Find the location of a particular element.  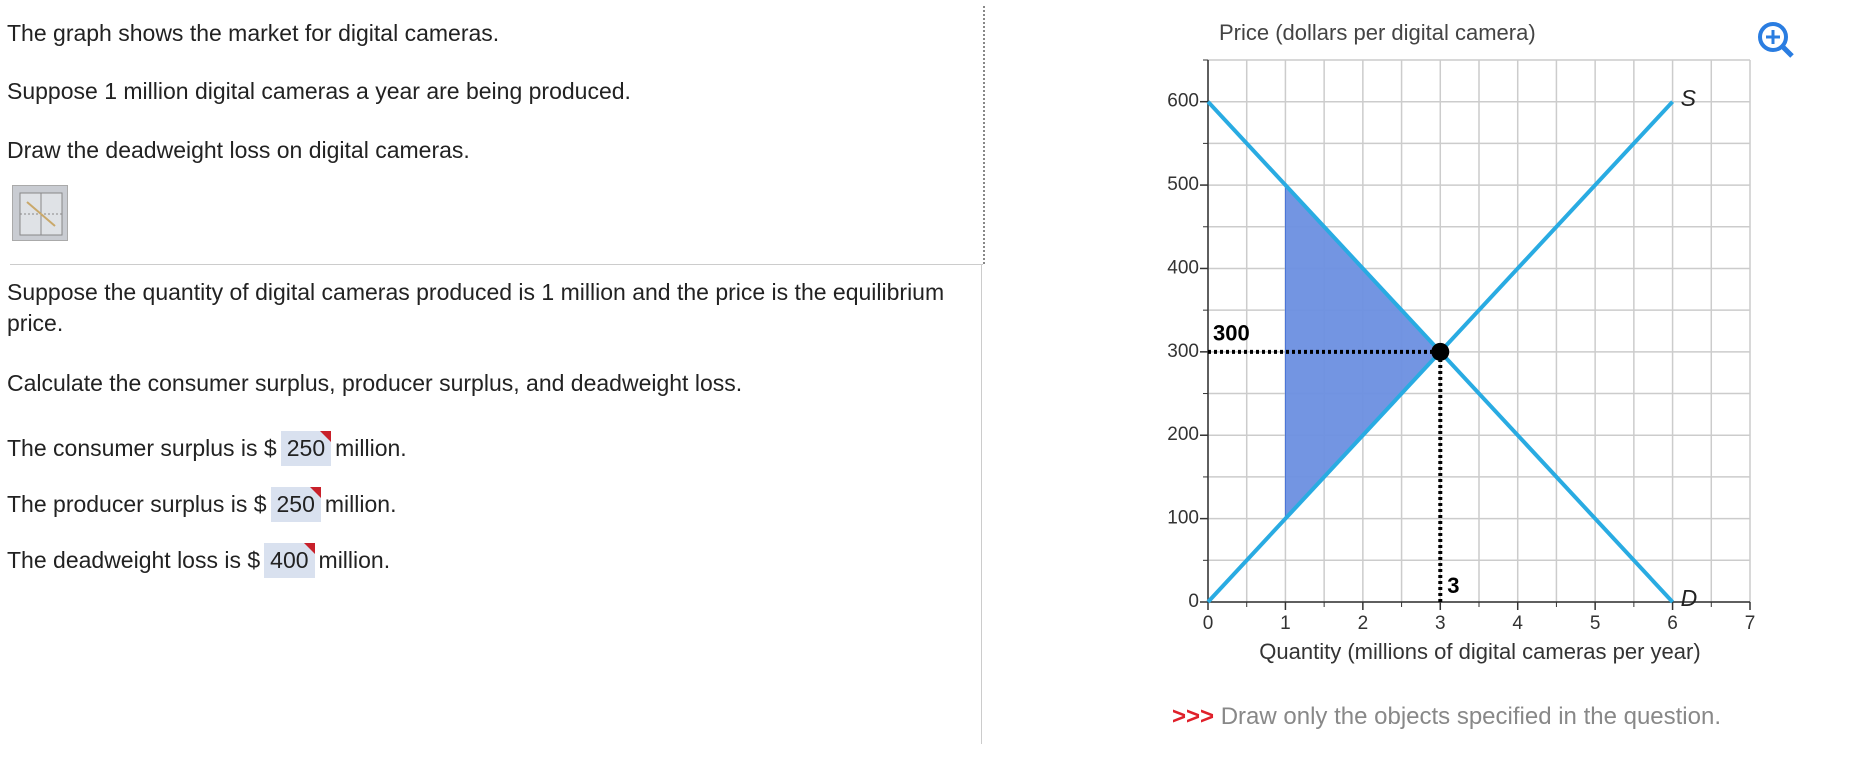

answer-row: The deadweight loss is $400 million. is located at coordinates (198, 560).